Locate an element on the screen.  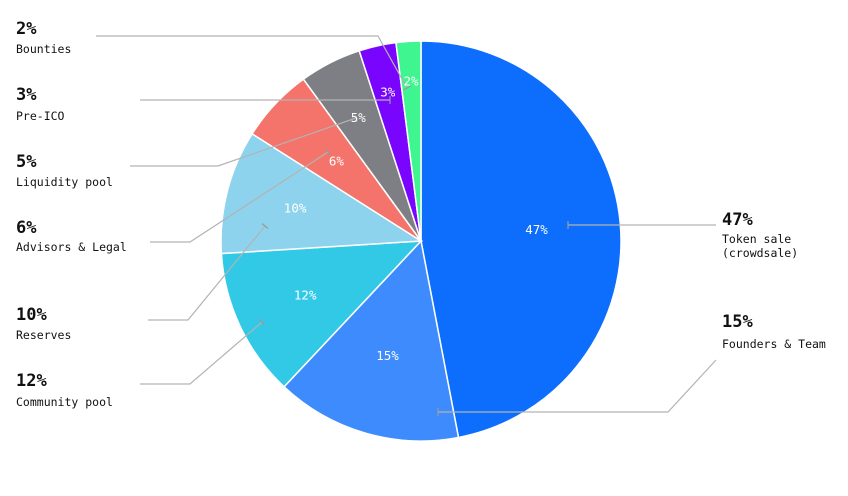
pie-slice-reserves is located at coordinates (322, 193).